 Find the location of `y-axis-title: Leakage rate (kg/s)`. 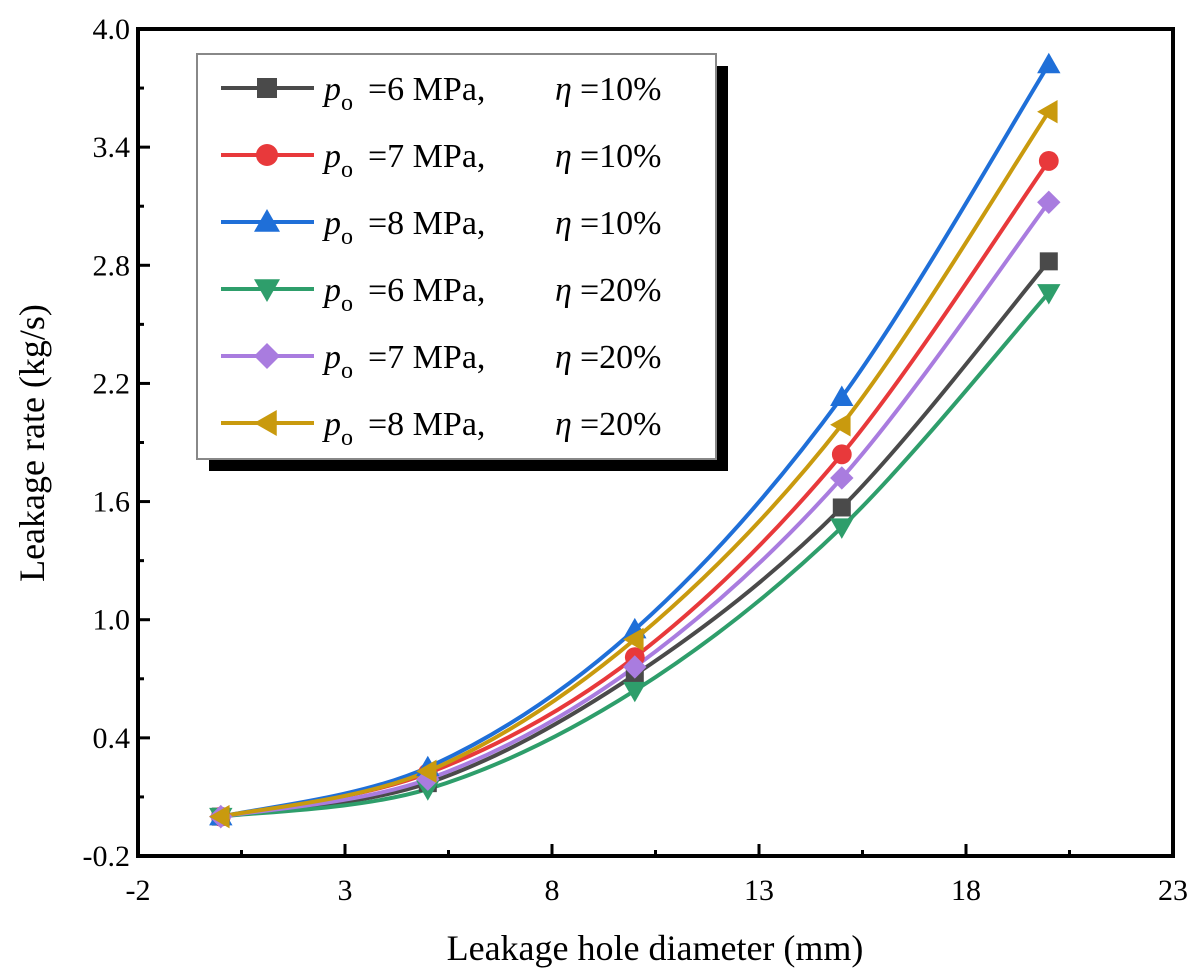

y-axis-title: Leakage rate (kg/s) is located at coordinates (32, 443).